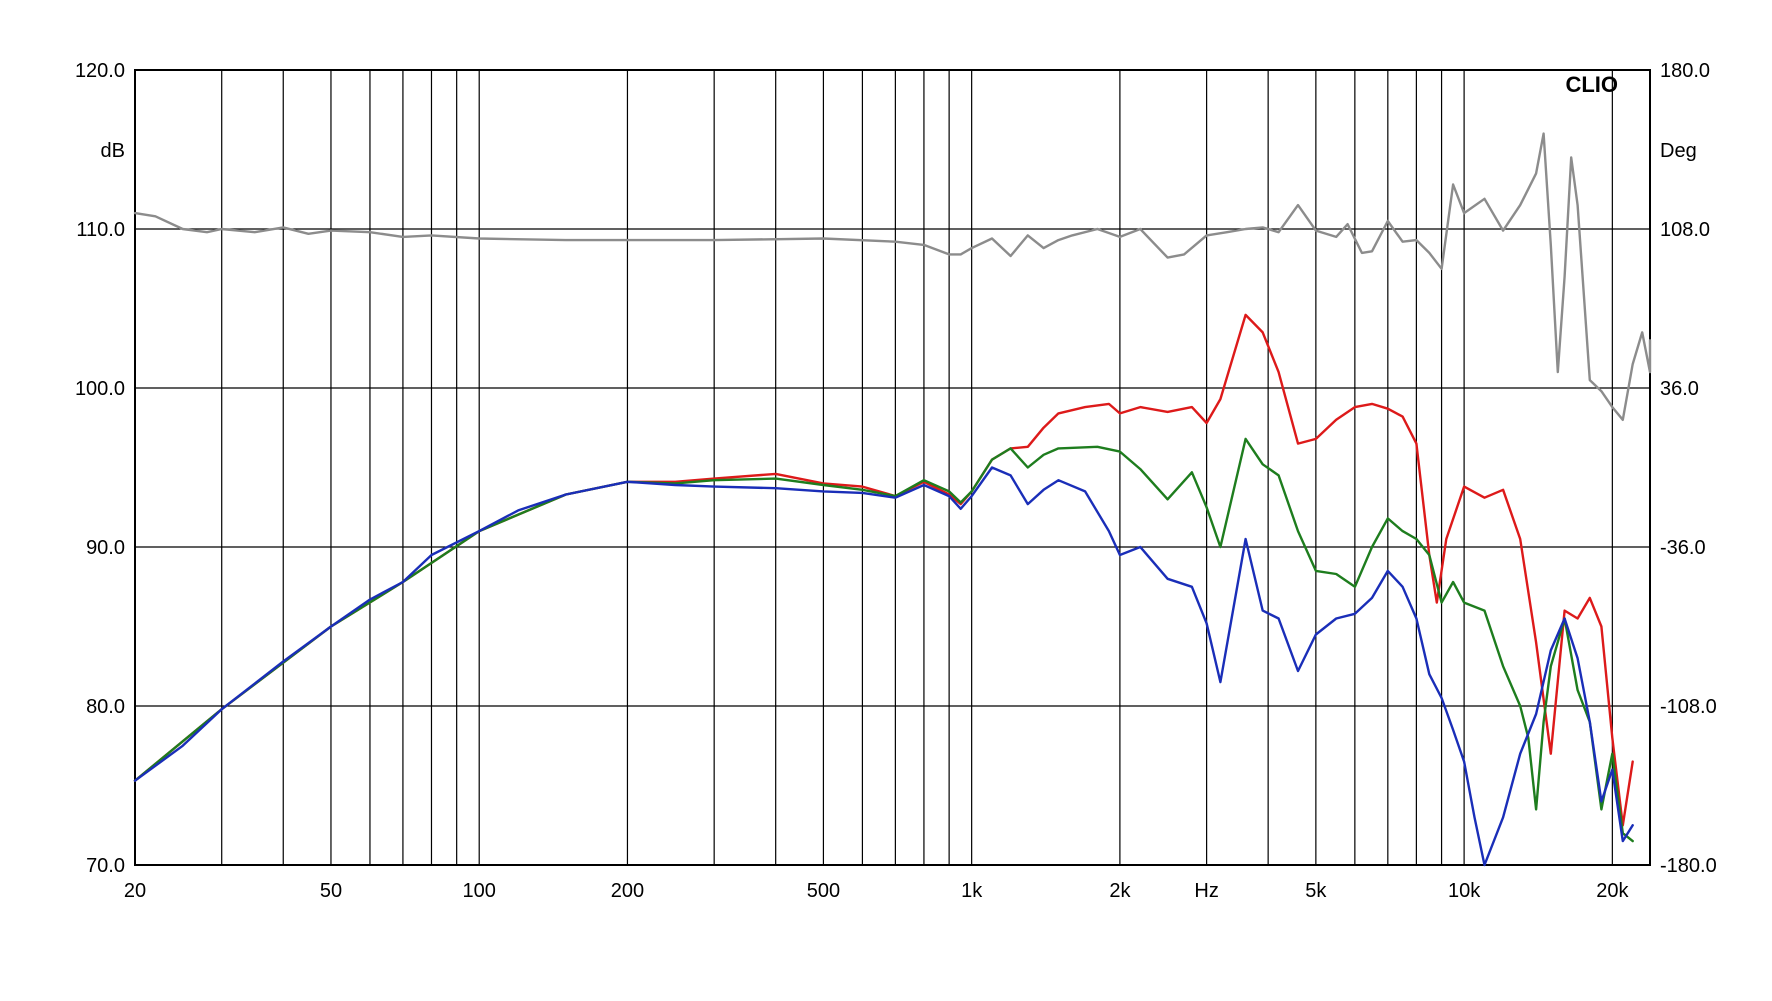 The width and height of the screenshot is (1772, 1001). Describe the element at coordinates (1685, 230) in the screenshot. I see `right-axis-tick-label: 108.0` at that location.